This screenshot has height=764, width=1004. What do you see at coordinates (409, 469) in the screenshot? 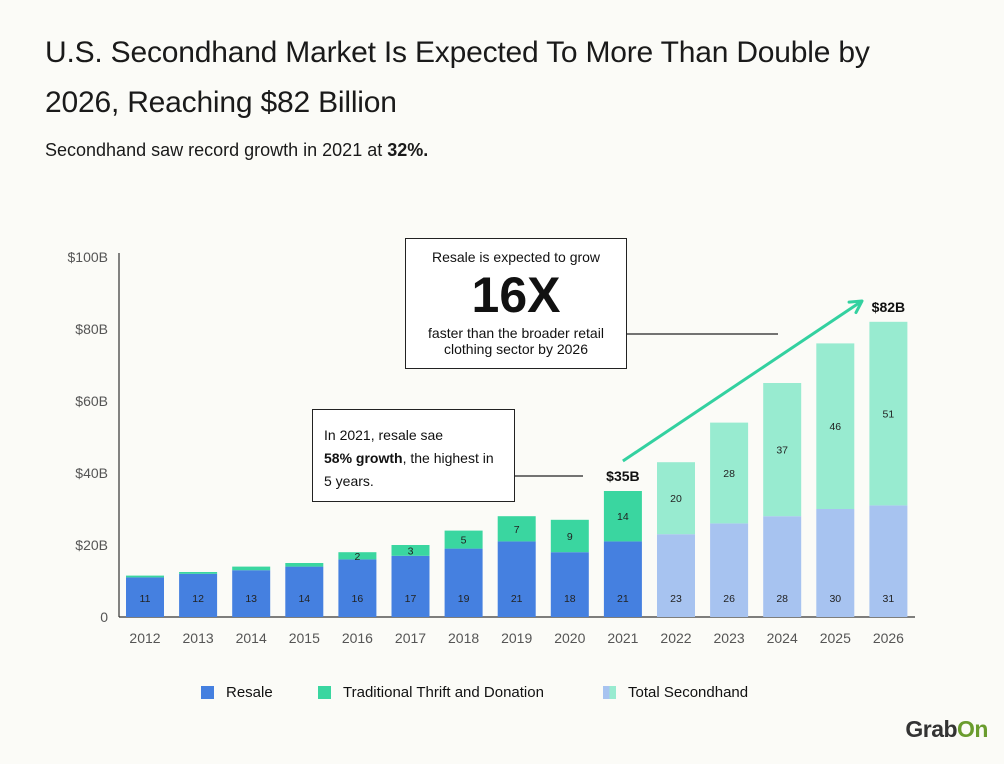
I see `callout-2021-rest: , the highest in 5 years.` at bounding box center [409, 469].